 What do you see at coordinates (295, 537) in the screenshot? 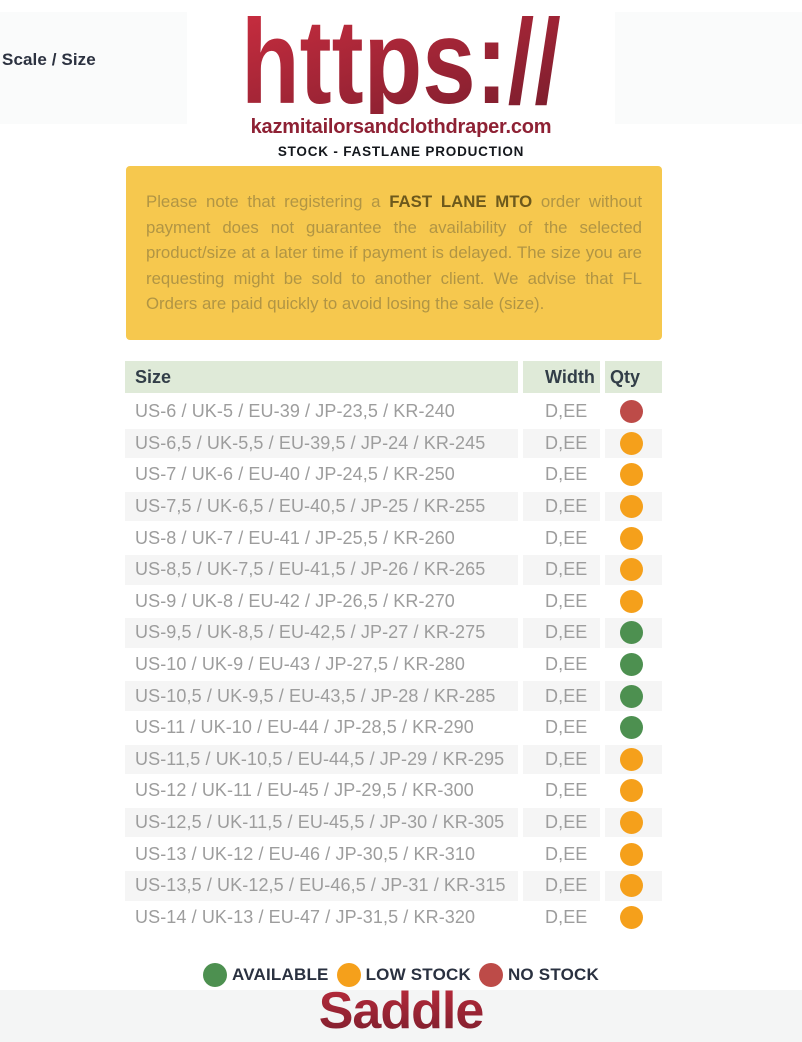
I see `size-label: US-8 / UK-7 / EU-41 / JP-25,5 / KR-260` at bounding box center [295, 537].